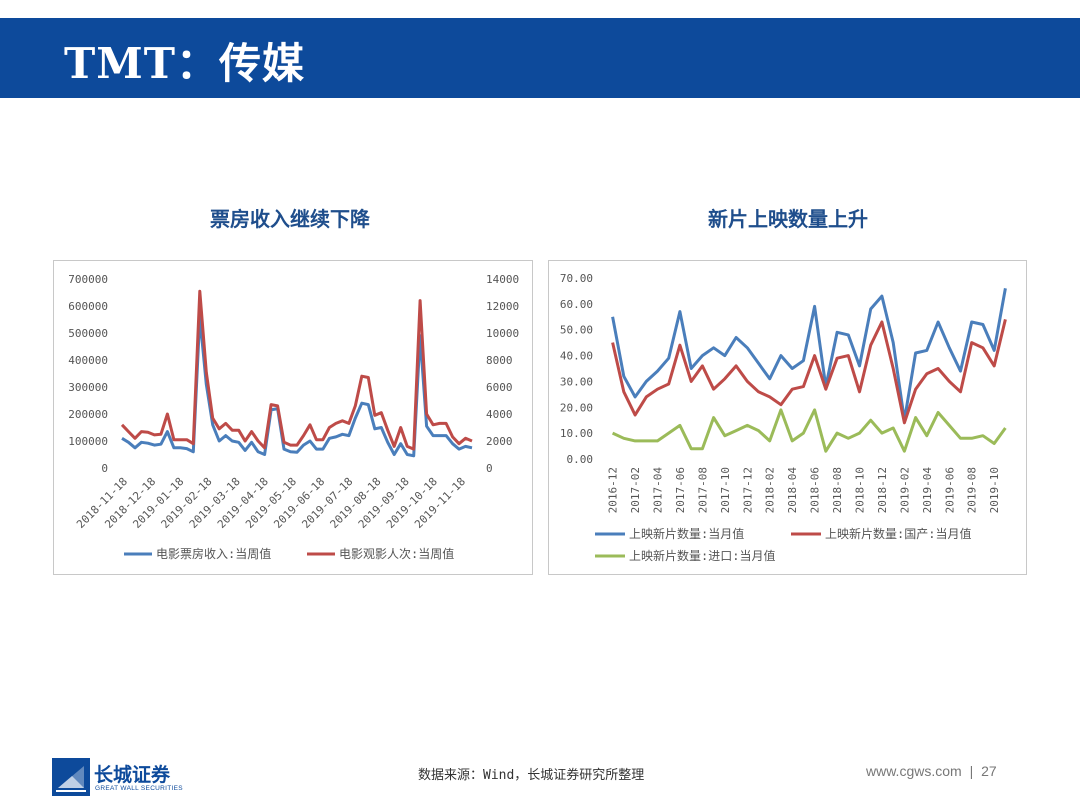 This screenshot has width=1080, height=810. Describe the element at coordinates (927, 490) in the screenshot. I see `x-tick-label: 2019-04` at that location.